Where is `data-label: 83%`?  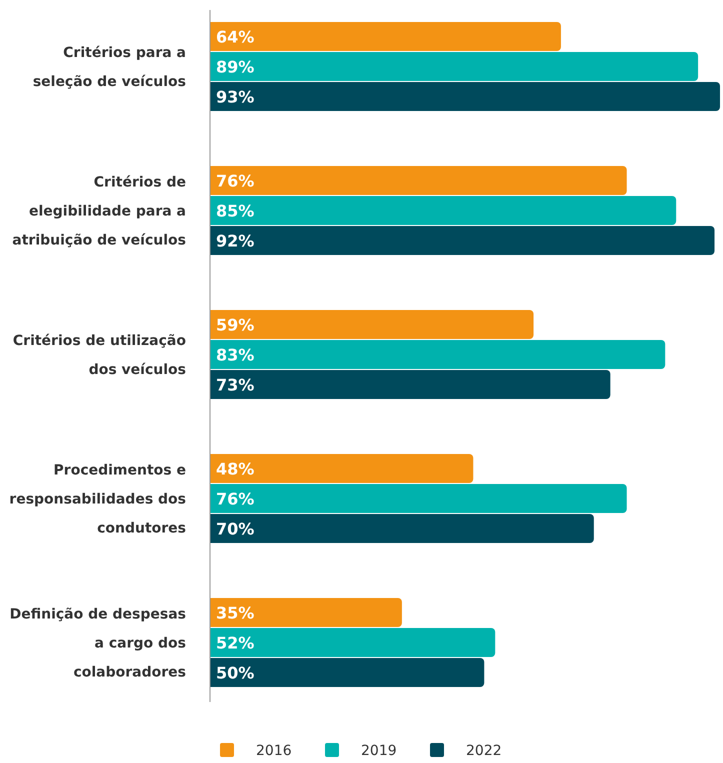 data-label: 83% is located at coordinates (235, 354).